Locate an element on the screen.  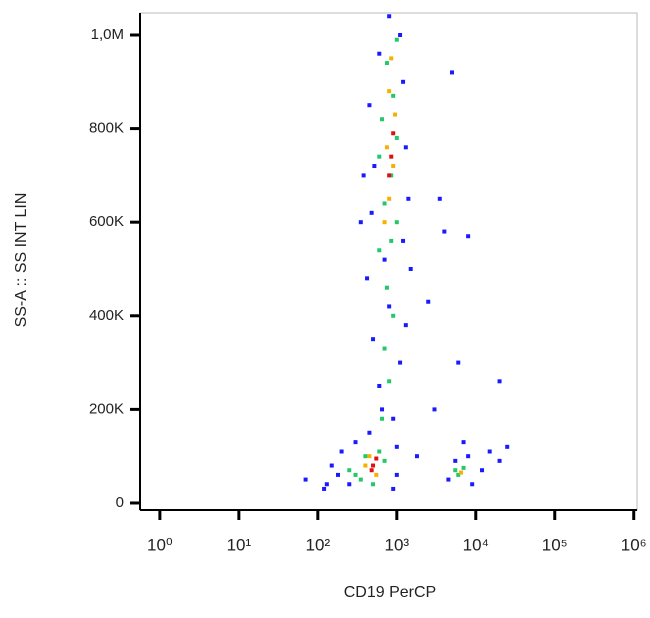
x-tick-label: 10⁶ is located at coordinates (634, 544).